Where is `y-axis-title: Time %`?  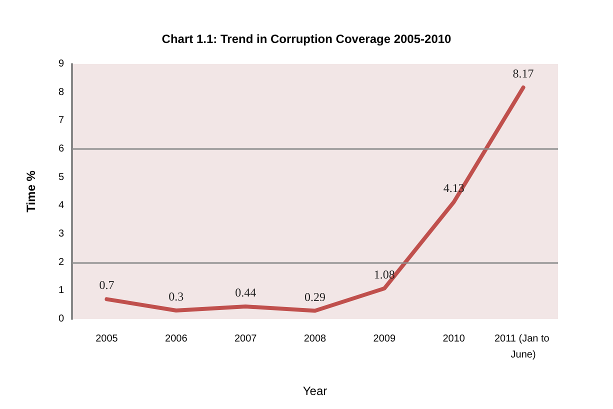
y-axis-title: Time % is located at coordinates (31, 191).